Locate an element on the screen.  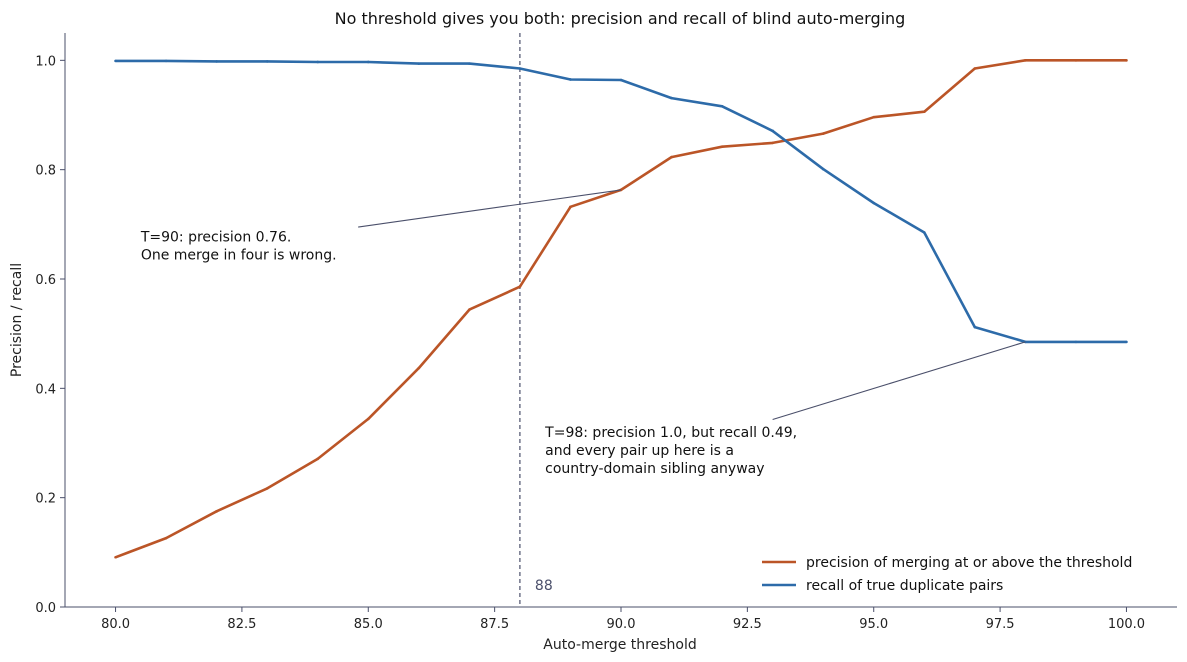
x-tick-label: 90.0 is located at coordinates (621, 624).